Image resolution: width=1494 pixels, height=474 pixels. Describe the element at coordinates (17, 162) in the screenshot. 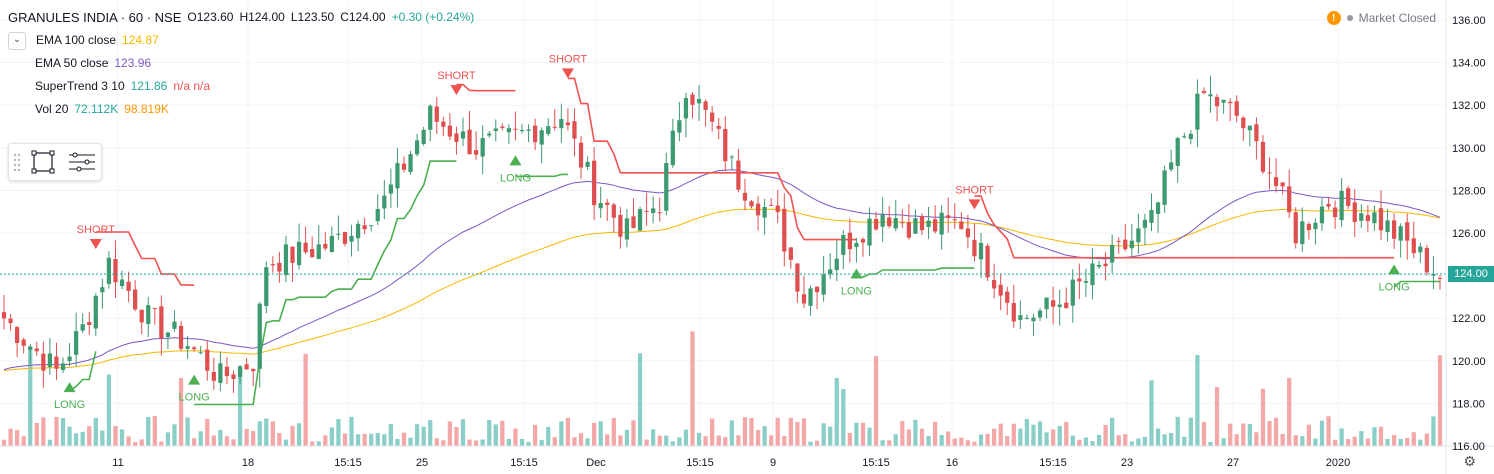

I see `drag-handle-icon` at that location.